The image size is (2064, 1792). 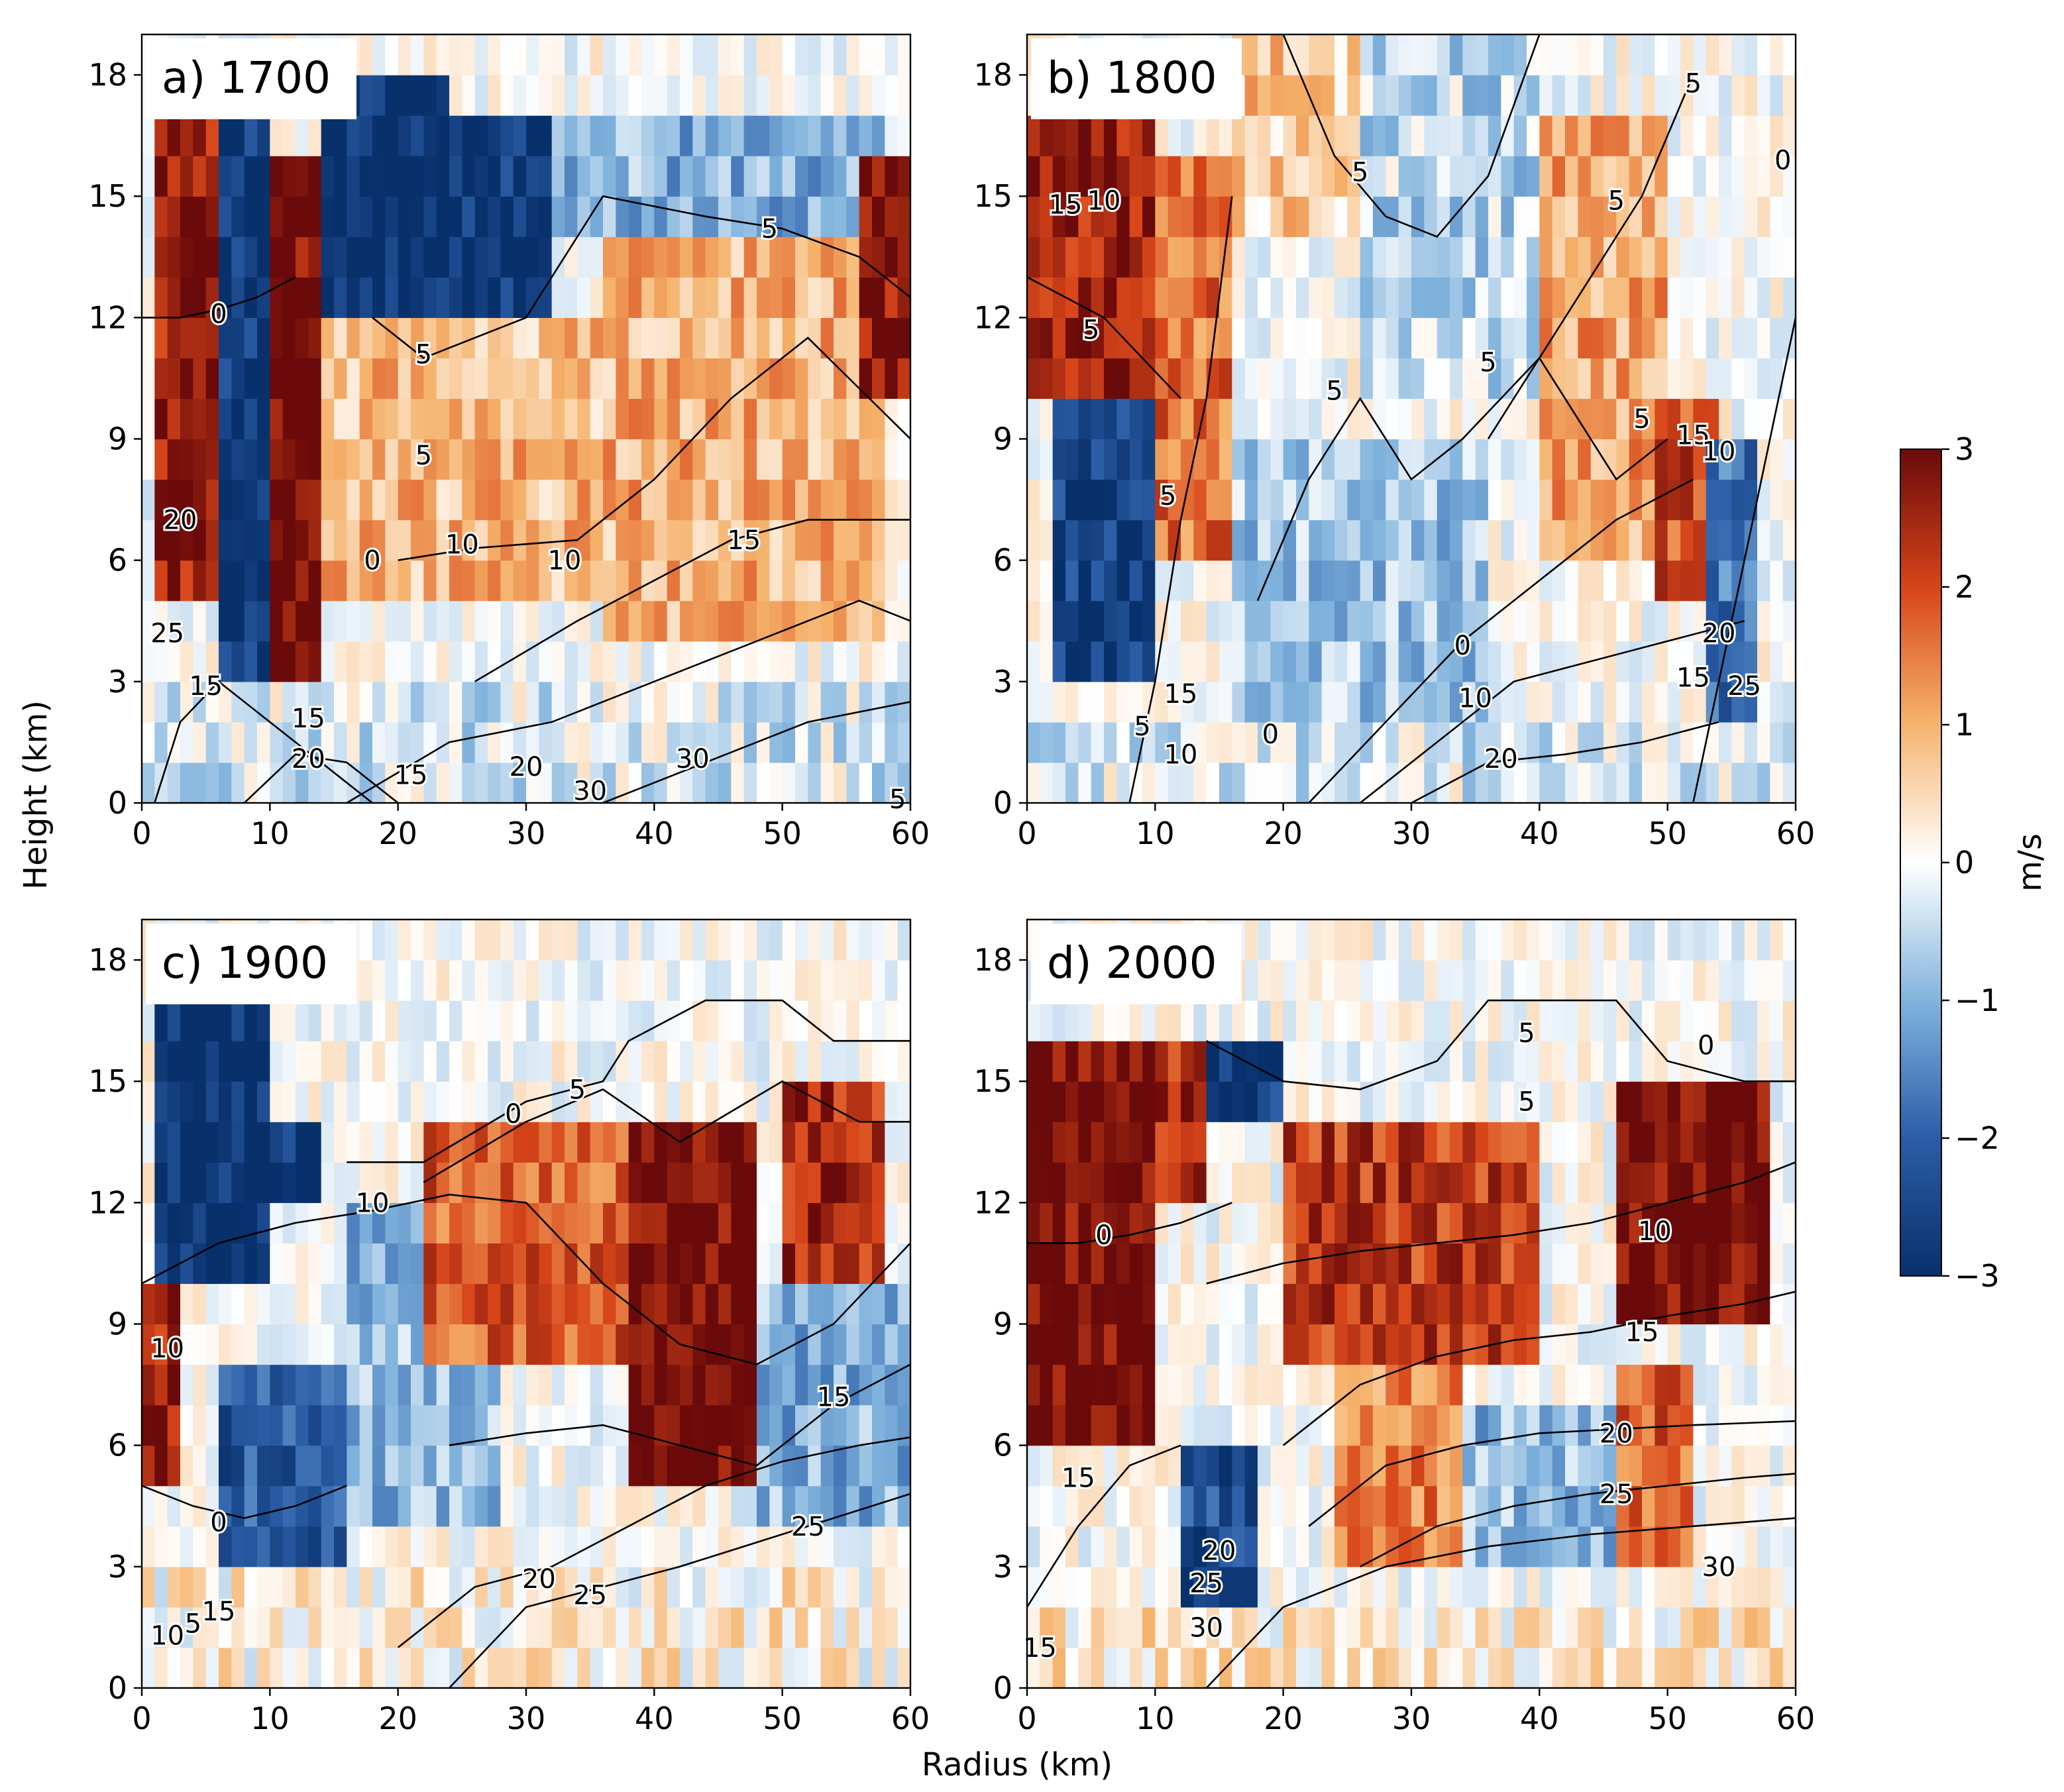 What do you see at coordinates (251, 78) in the screenshot?
I see `panel-title-box` at bounding box center [251, 78].